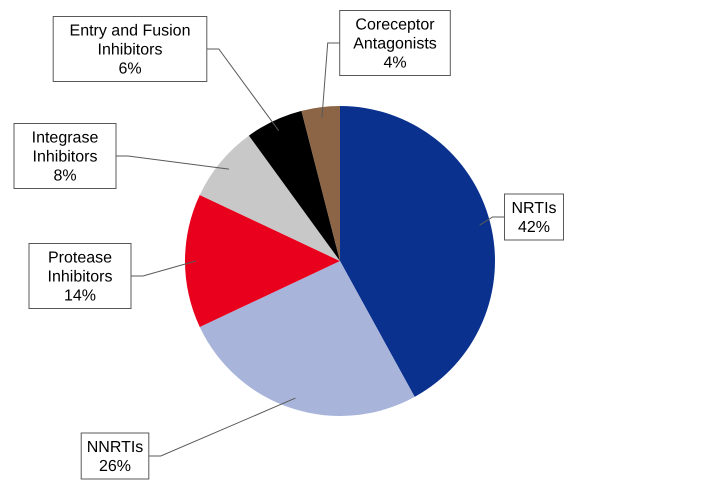  I want to click on slice-label: NRTIs, so click(534, 208).